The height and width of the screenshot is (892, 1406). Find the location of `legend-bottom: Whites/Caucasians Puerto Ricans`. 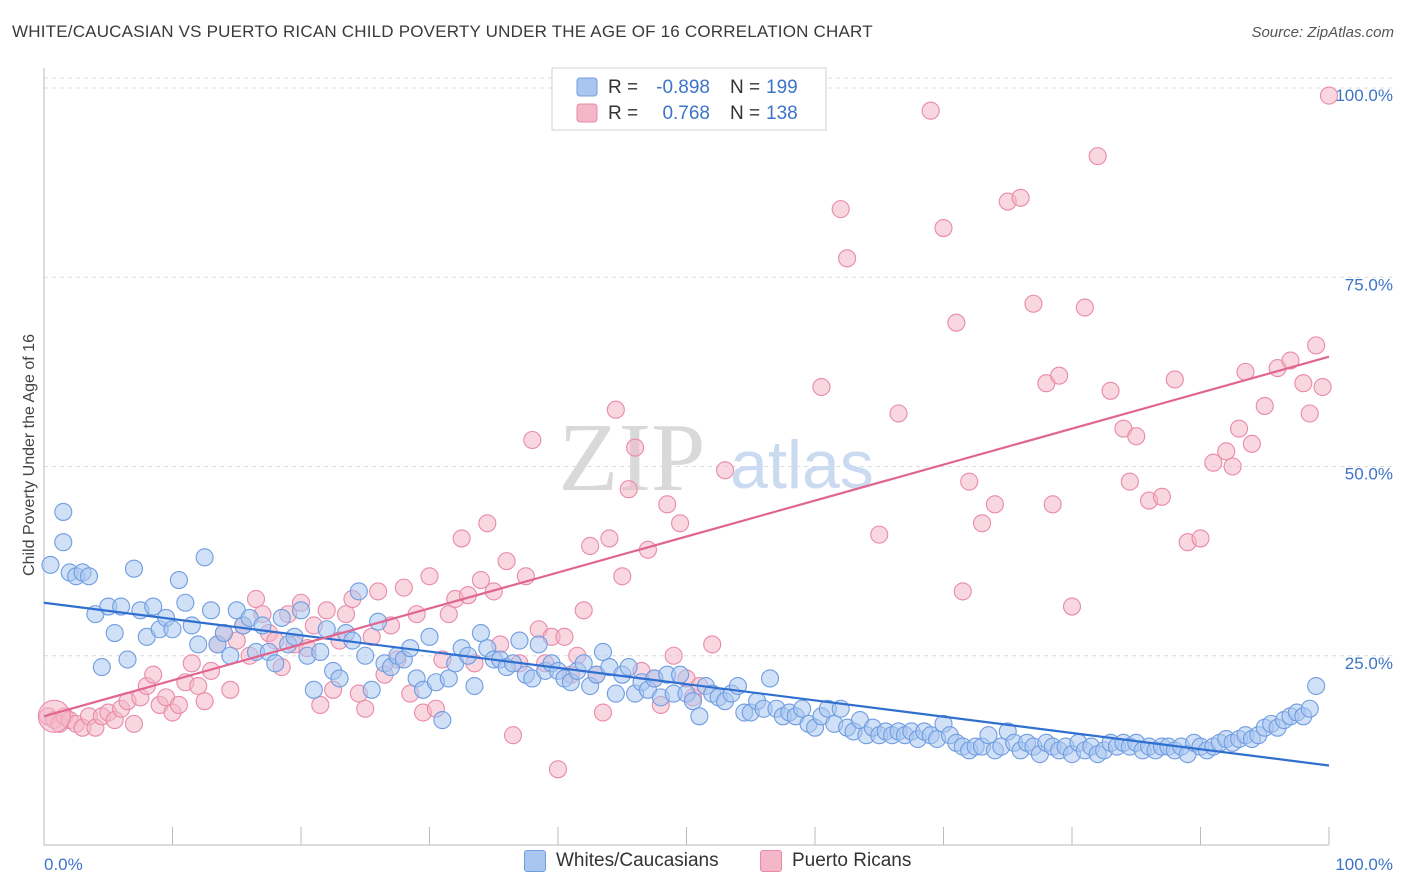

legend-bottom: Whites/Caucasians Puerto Ricans is located at coordinates (703, 865).